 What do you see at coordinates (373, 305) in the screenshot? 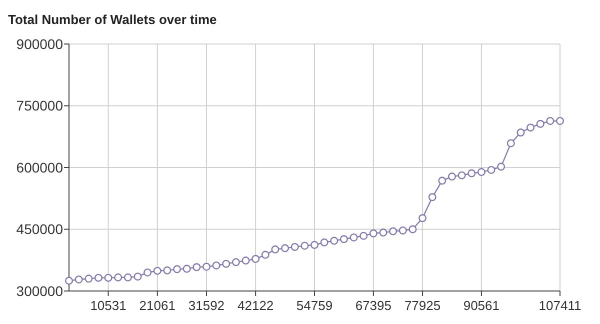
I see `x-tick-label: 67395` at bounding box center [373, 305].